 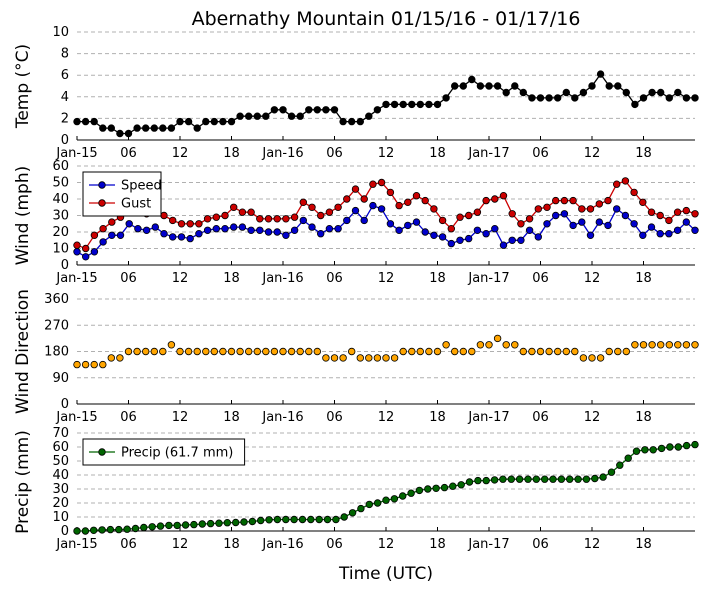 What do you see at coordinates (60, 461) in the screenshot?
I see `y-tick-label-precip-5: 50` at bounding box center [60, 461].